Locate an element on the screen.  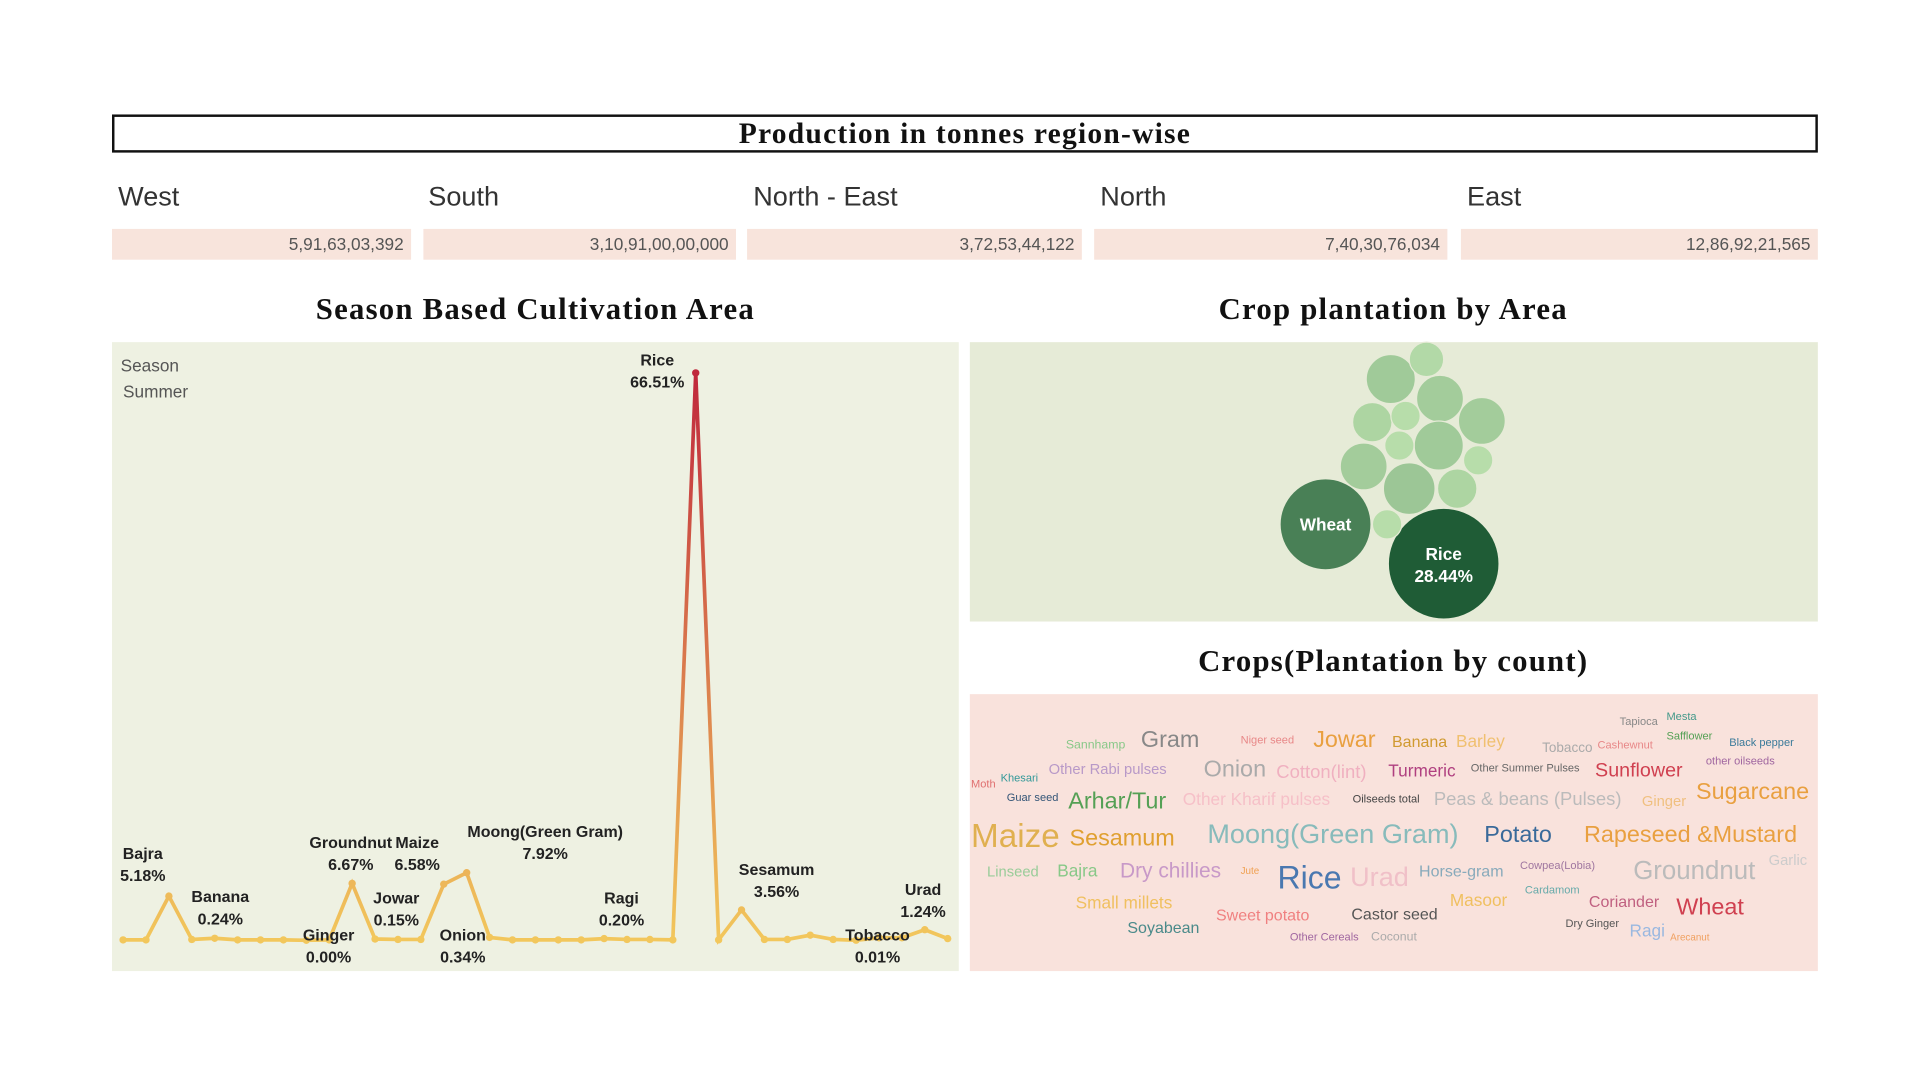
word: Maize is located at coordinates (1015, 836).